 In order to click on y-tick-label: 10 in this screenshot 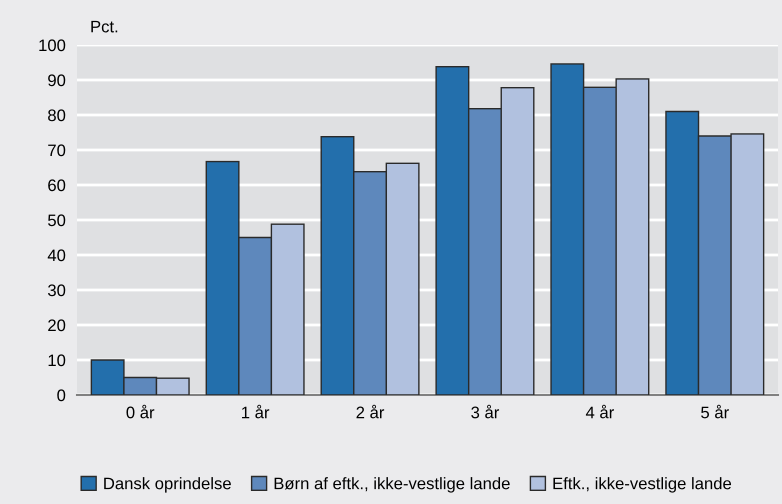, I will do `click(57, 360)`.